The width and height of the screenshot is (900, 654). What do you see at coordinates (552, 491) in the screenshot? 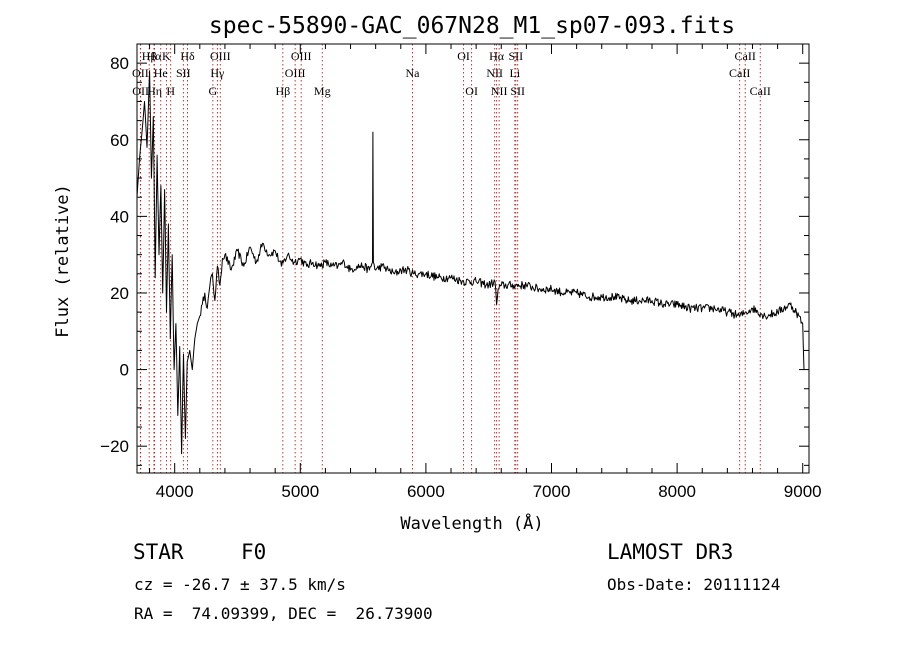
I see `x-tick-label-3: 7000` at bounding box center [552, 491].